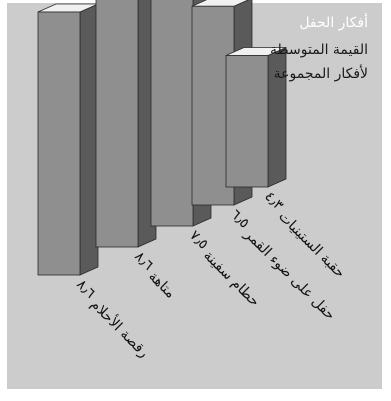  I want to click on chart-title: أفكار الحفل, so click(333, 22).